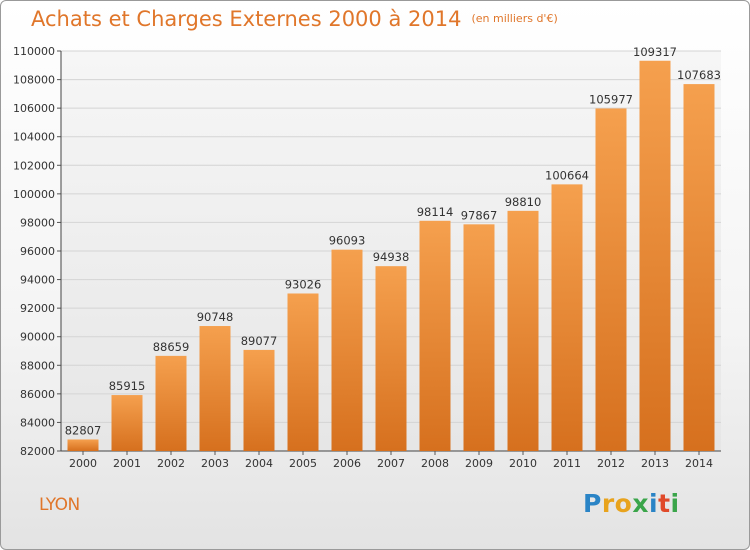  Describe the element at coordinates (699, 75) in the screenshot. I see `value-label-2014: 107683` at that location.